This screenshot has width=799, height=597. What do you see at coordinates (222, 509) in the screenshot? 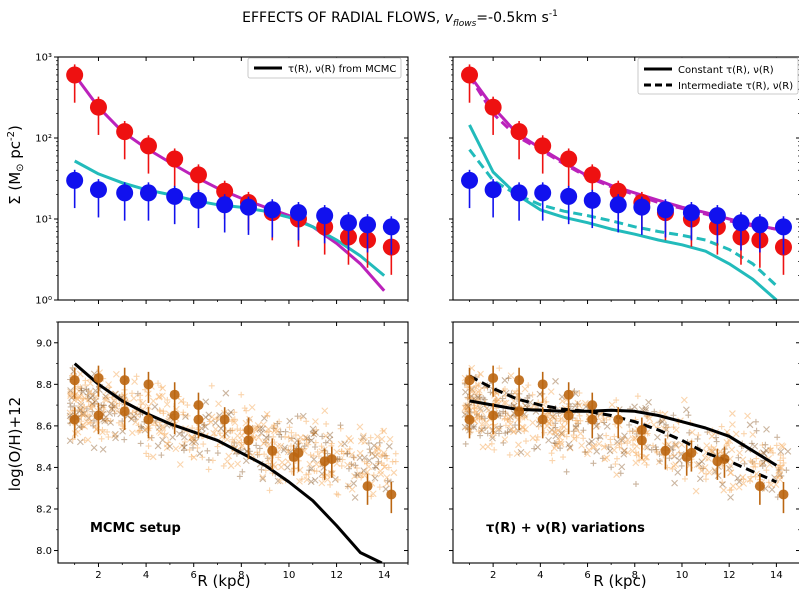
I see `y-tick: 8.2` at bounding box center [222, 509].